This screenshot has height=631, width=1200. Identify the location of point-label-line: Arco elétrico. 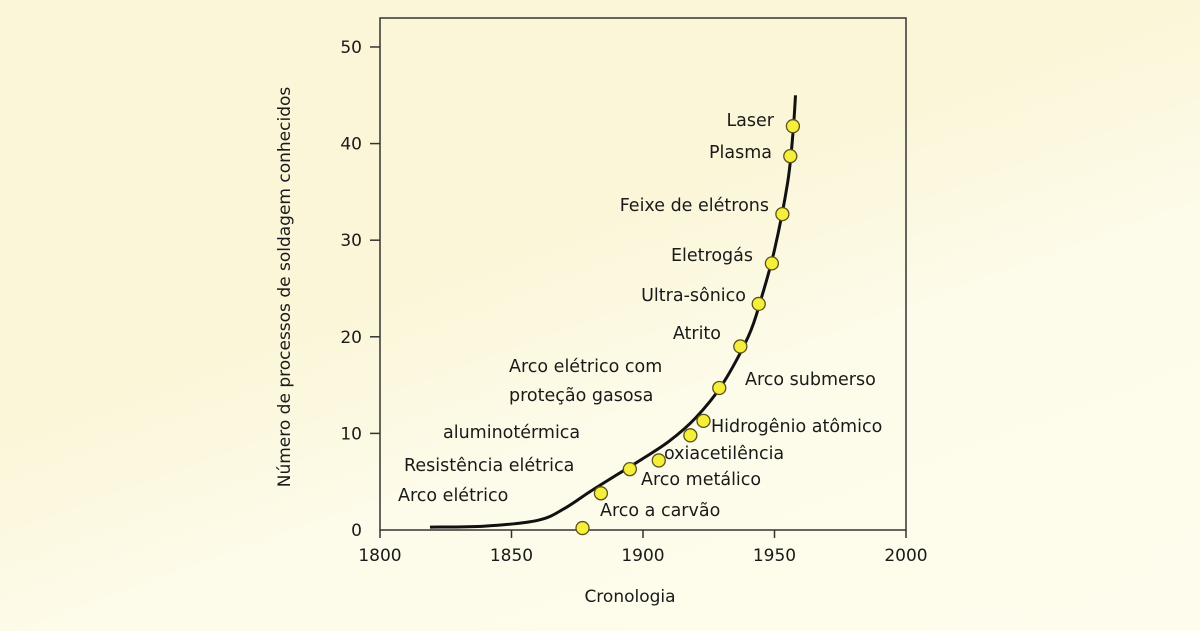
(453, 496).